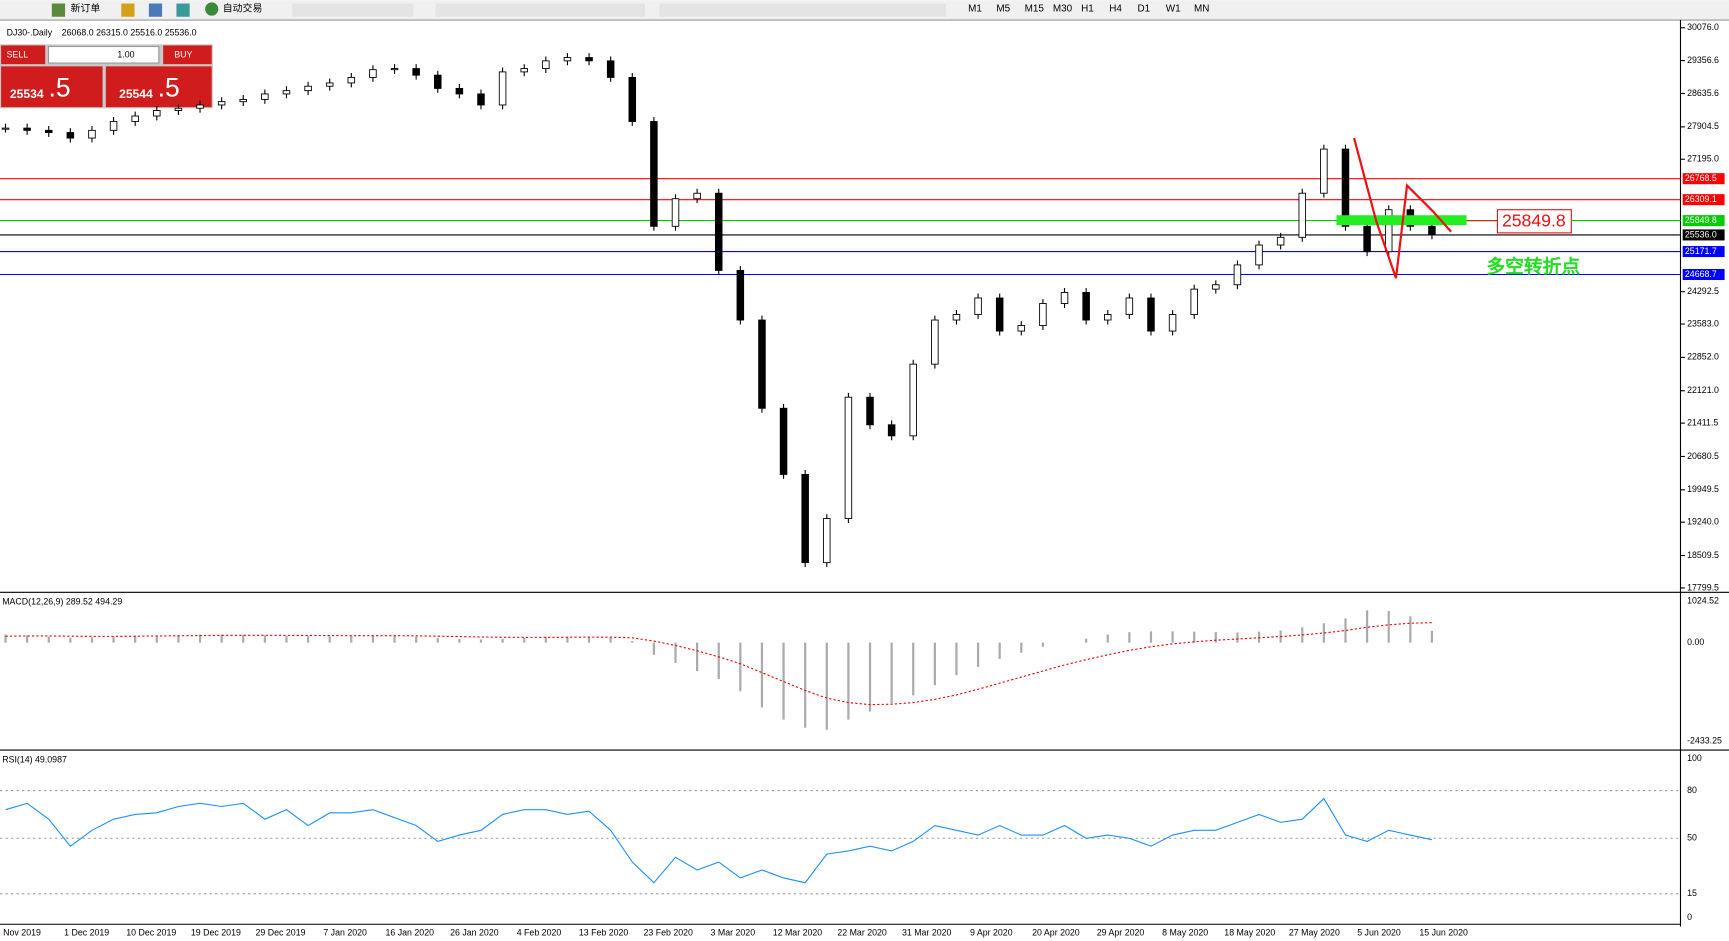 This screenshot has height=941, width=1729. What do you see at coordinates (1701, 220) in the screenshot?
I see `level-label: 25849.8` at bounding box center [1701, 220].